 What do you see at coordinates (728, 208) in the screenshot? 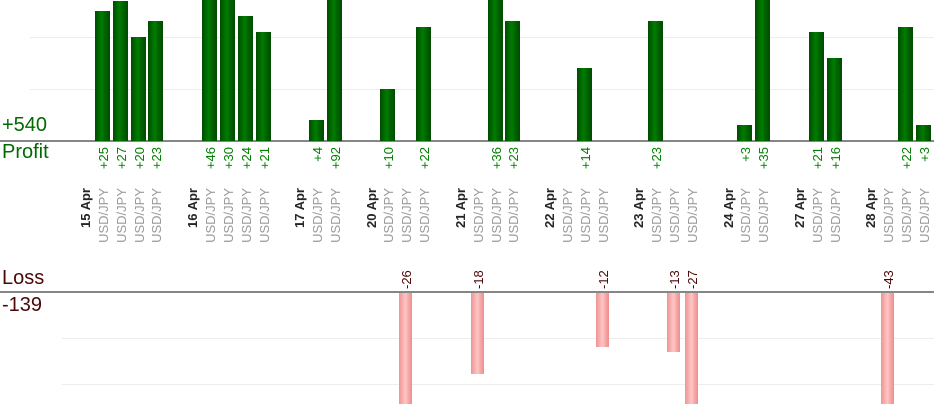
I see `x-axis-date-label: 24 Apr` at bounding box center [728, 208].